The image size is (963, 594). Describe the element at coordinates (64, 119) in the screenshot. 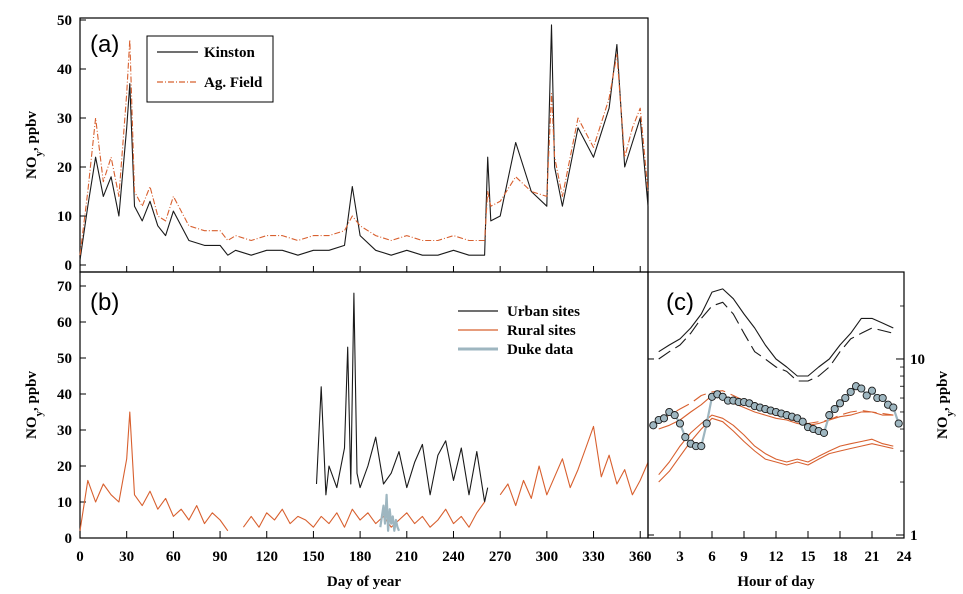

I see `panel-a-y-tick-label: 30` at that location.